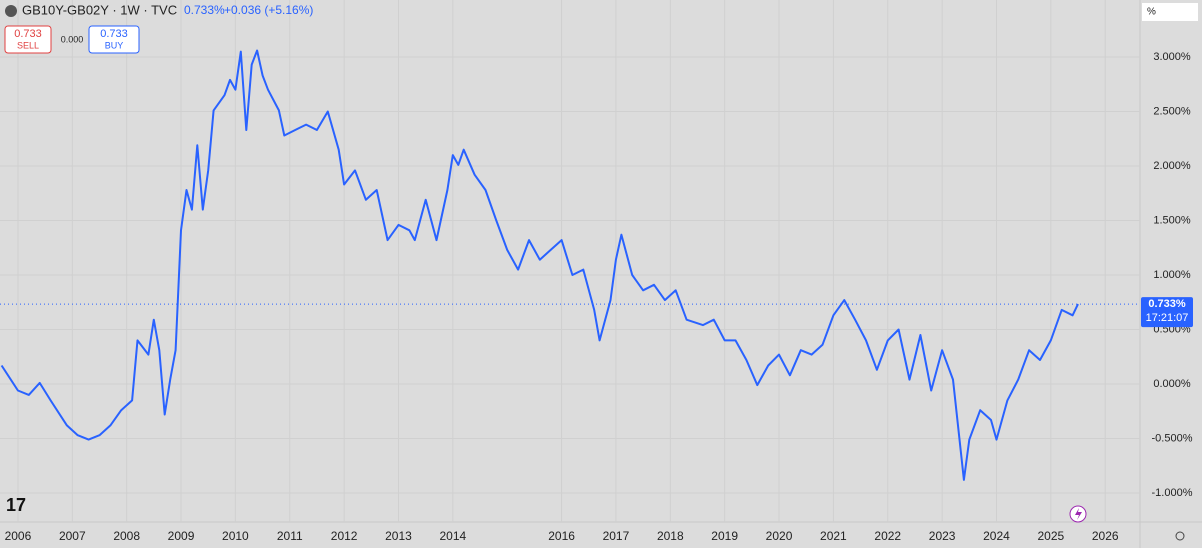 The height and width of the screenshot is (548, 1202). What do you see at coordinates (1172, 384) in the screenshot?
I see `y-tick-label: 0.000%` at bounding box center [1172, 384].